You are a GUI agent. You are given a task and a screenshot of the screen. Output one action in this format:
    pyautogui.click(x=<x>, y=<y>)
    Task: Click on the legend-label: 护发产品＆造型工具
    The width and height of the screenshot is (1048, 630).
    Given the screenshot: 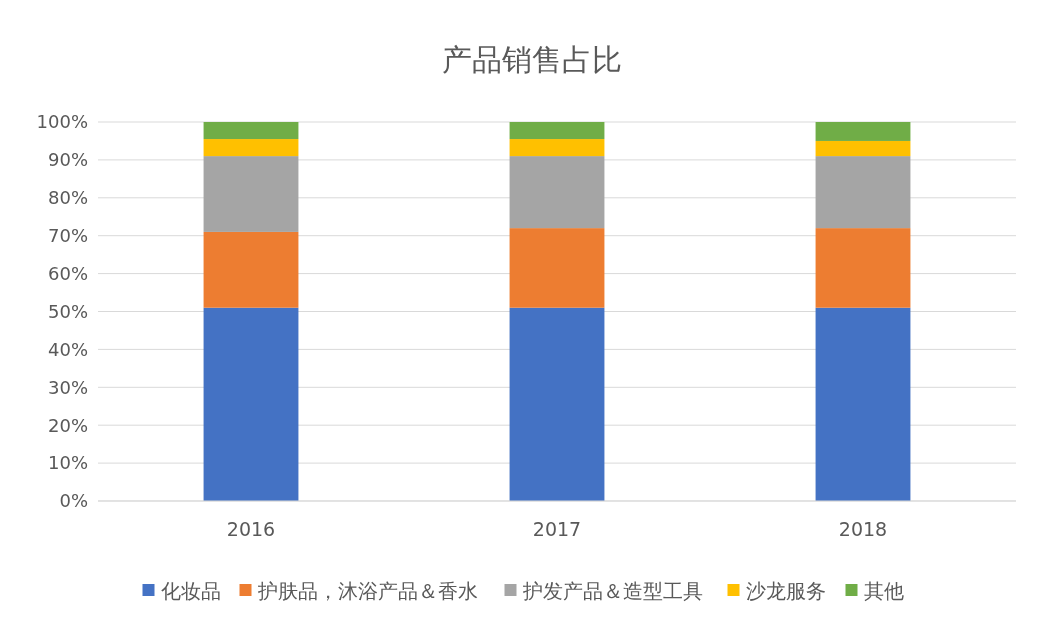 What is the action you would take?
    pyautogui.click(x=612, y=591)
    